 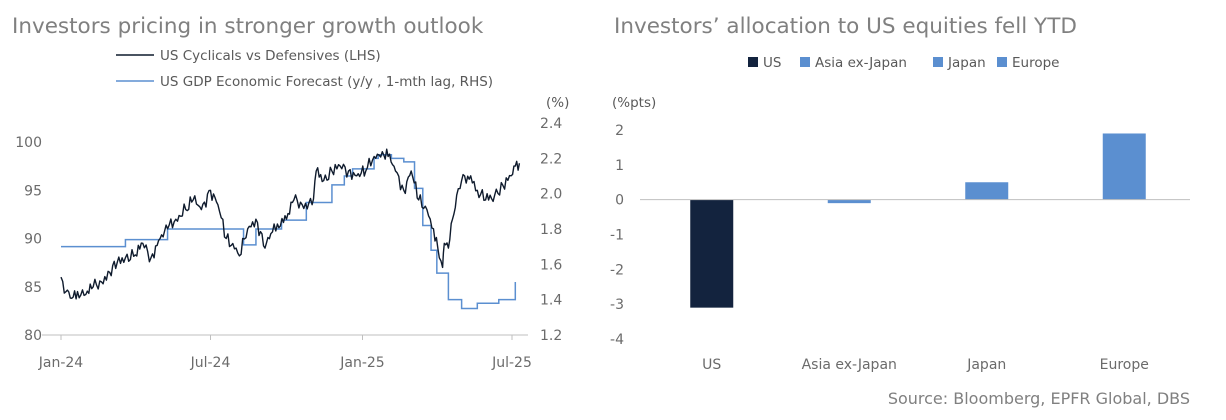 I want to click on right-y-tick-label: 2.0, so click(x=551, y=195).